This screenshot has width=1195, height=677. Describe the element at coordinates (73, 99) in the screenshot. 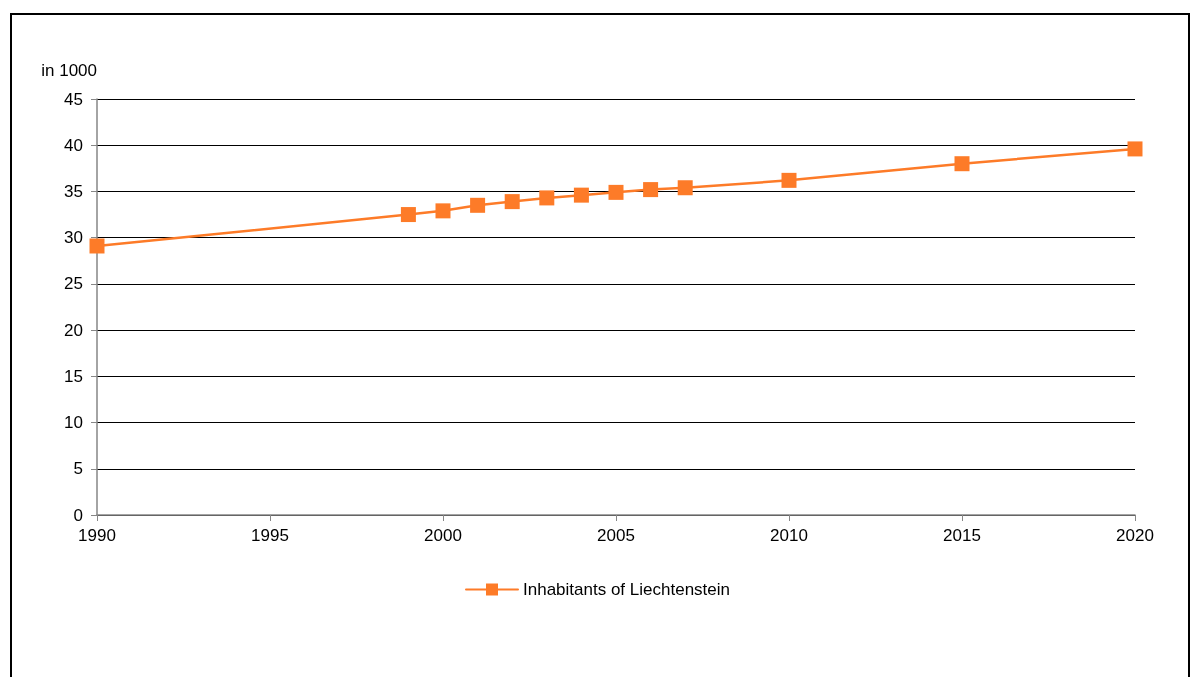

I see `y-tick-label: 45` at that location.